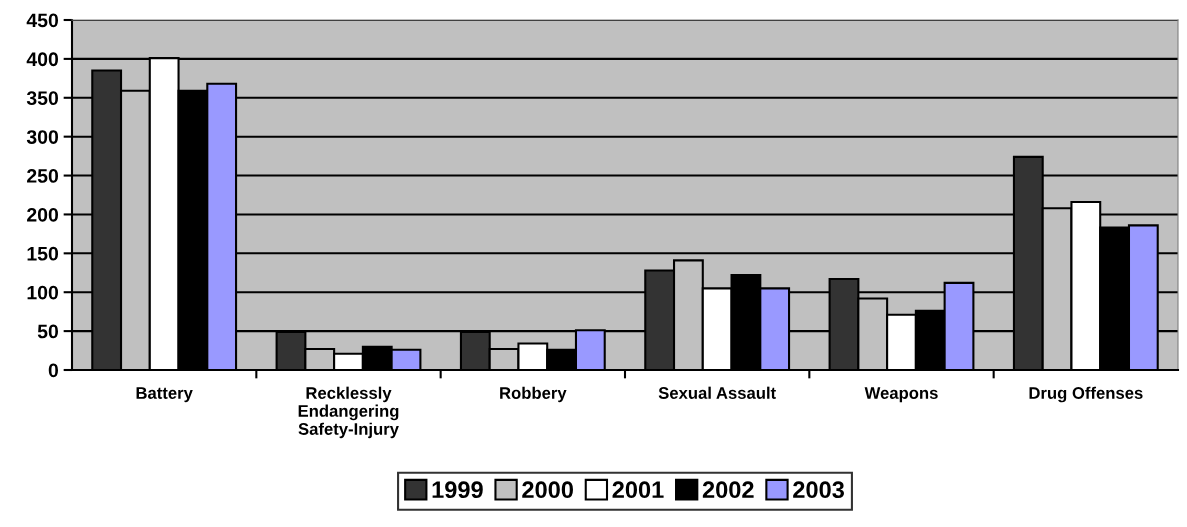 The width and height of the screenshot is (1187, 527). Describe the element at coordinates (53, 370) in the screenshot. I see `y-tick-label: 0` at that location.